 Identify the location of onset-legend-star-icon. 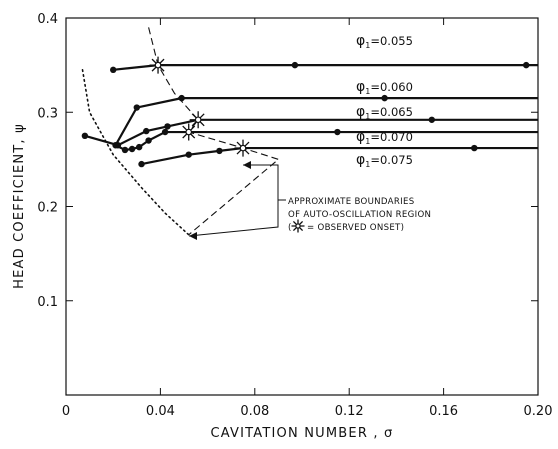
(298, 226).